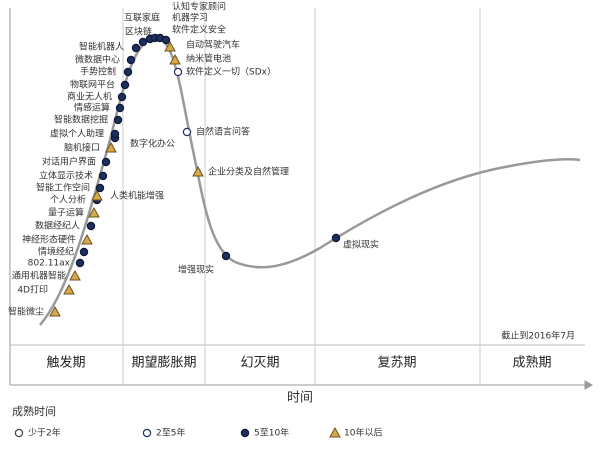  What do you see at coordinates (142, 18) in the screenshot?
I see `tech-label: 互联家庭` at bounding box center [142, 18].